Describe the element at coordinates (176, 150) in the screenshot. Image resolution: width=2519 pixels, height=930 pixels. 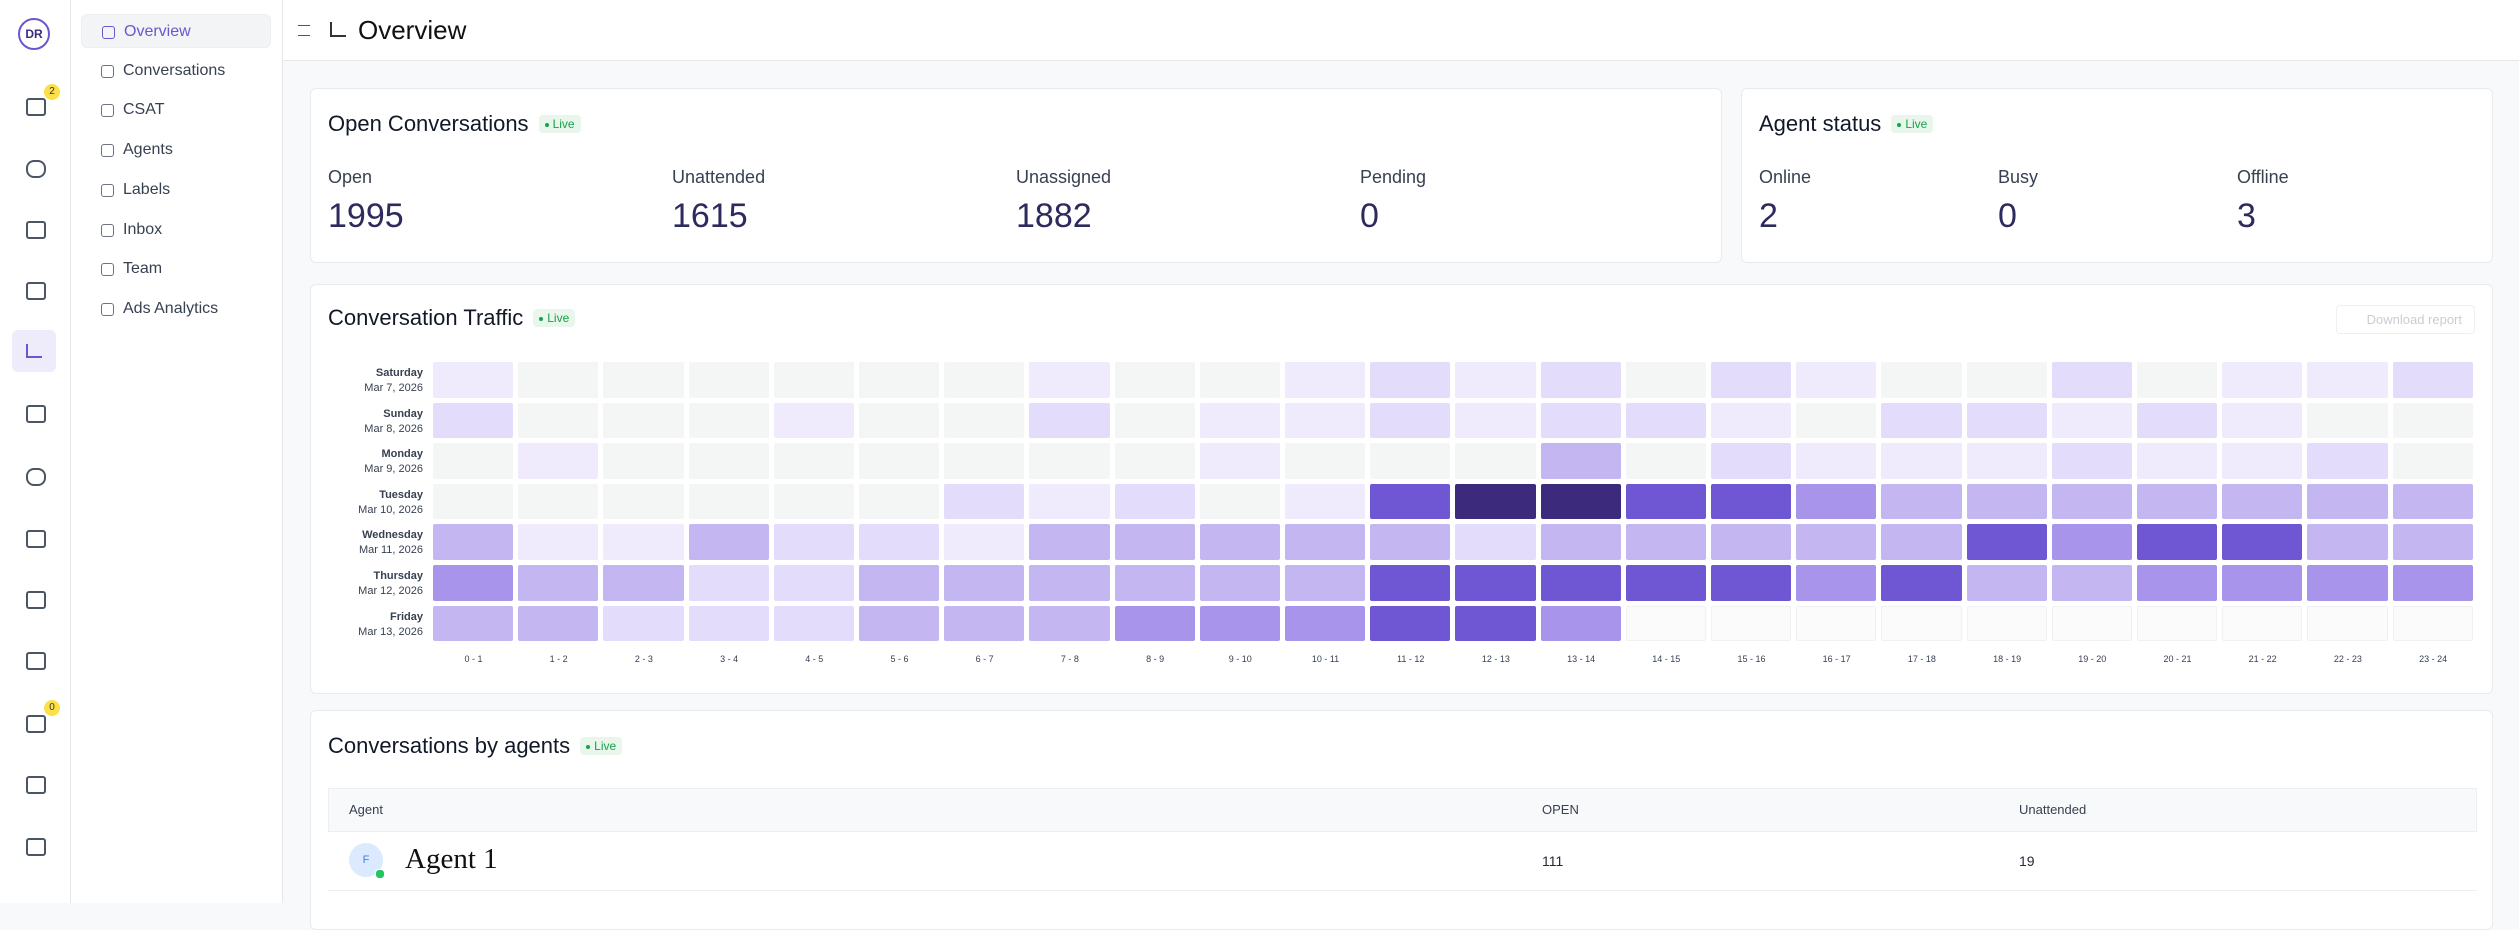
I see `nav-item: Agents` at that location.